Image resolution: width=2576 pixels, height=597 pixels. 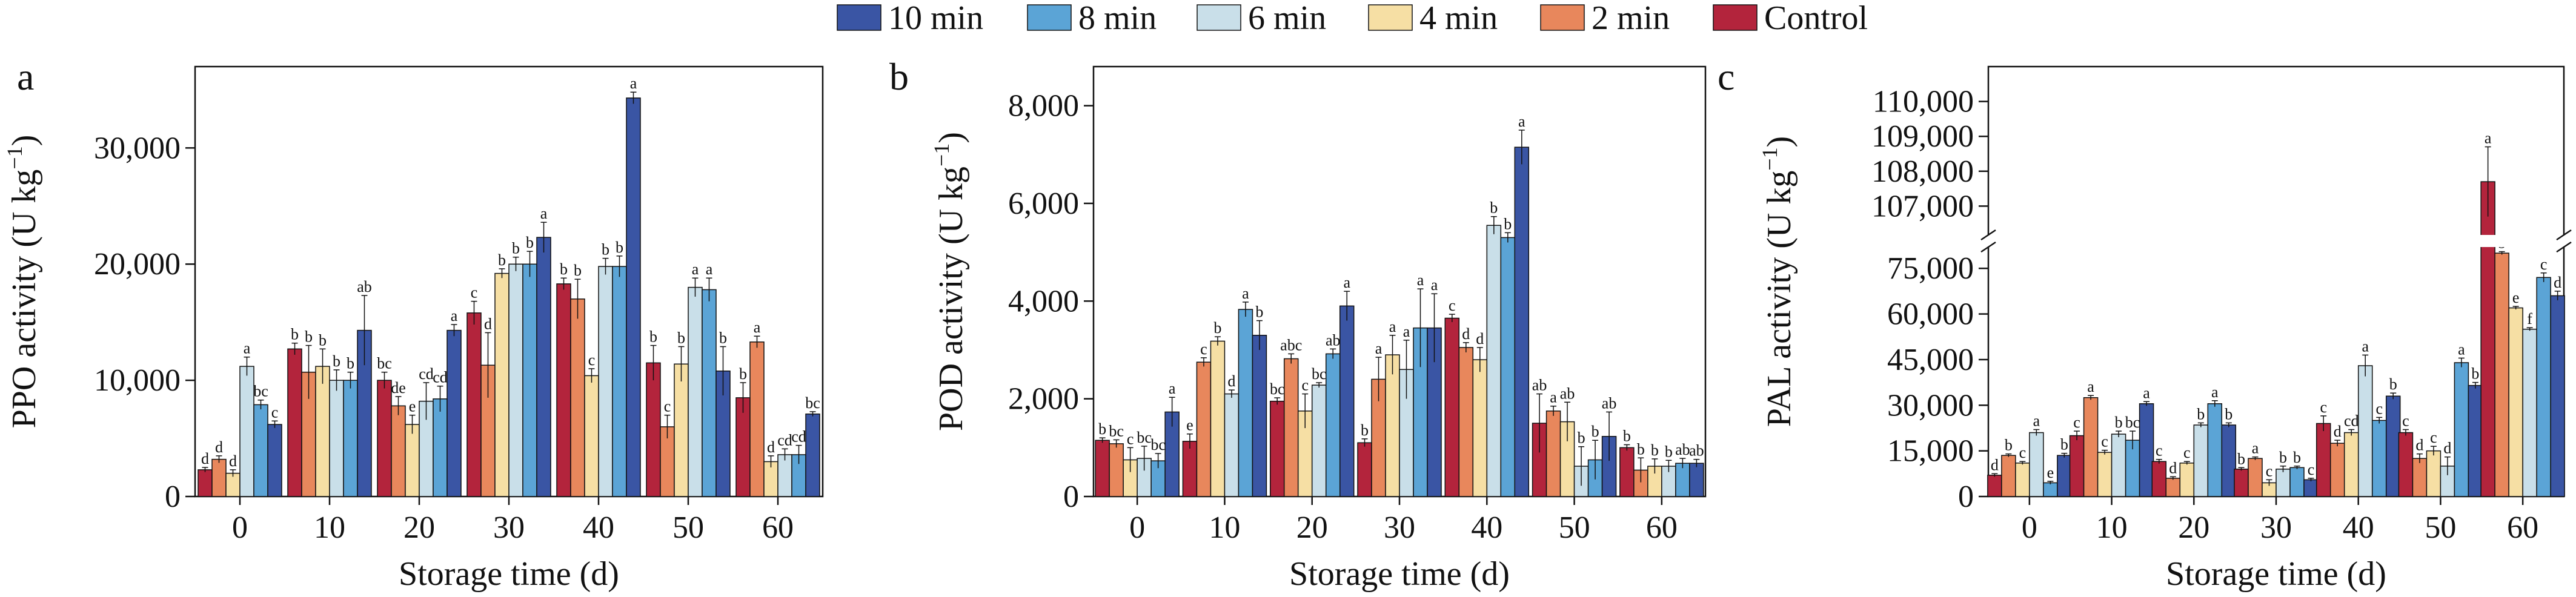 What do you see at coordinates (2530, 319) in the screenshot?
I see `significance-letter: f` at bounding box center [2530, 319].